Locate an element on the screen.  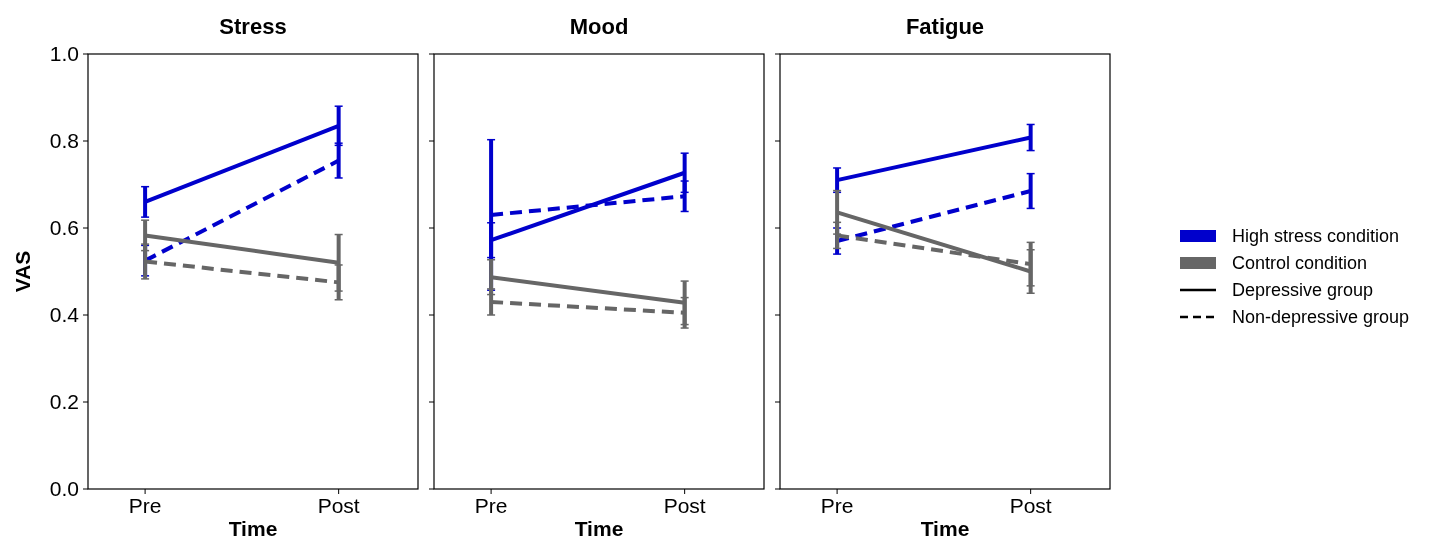
chart-title: Mood is located at coordinates (599, 26).